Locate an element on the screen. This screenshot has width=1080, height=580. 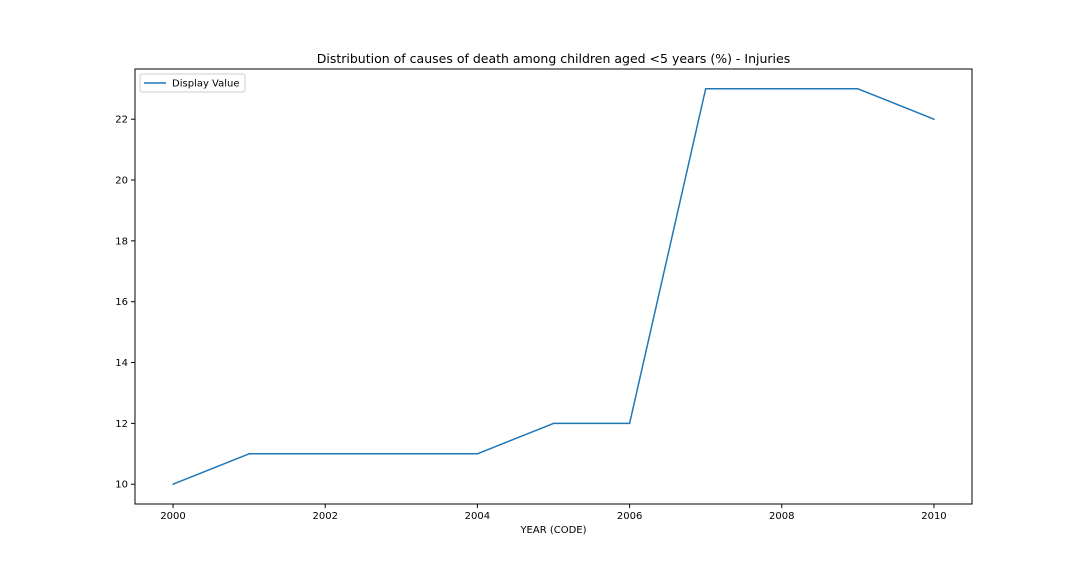
y-tick-label: 22 is located at coordinates (121, 120).